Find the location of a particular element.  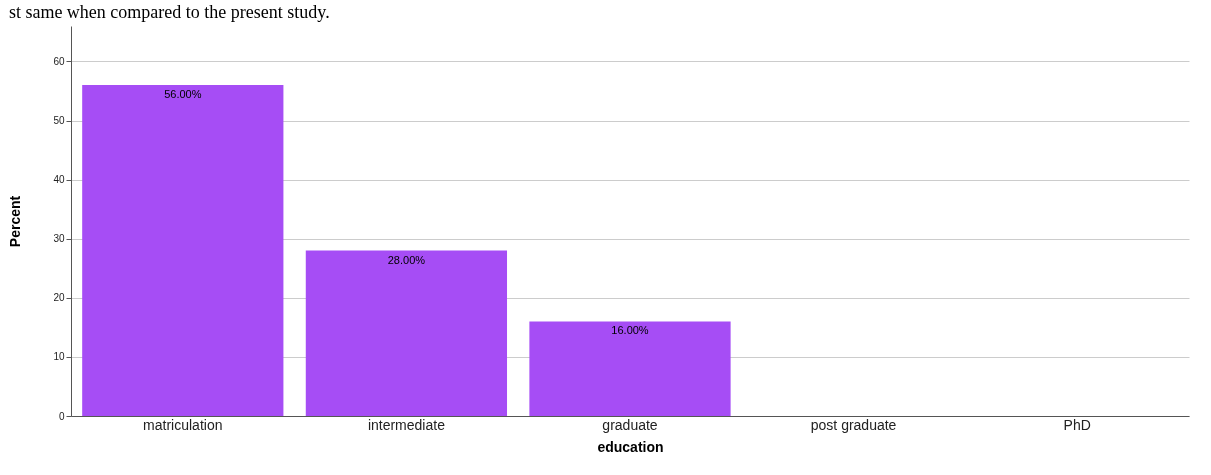

x-tick-label: PhD is located at coordinates (1077, 424).